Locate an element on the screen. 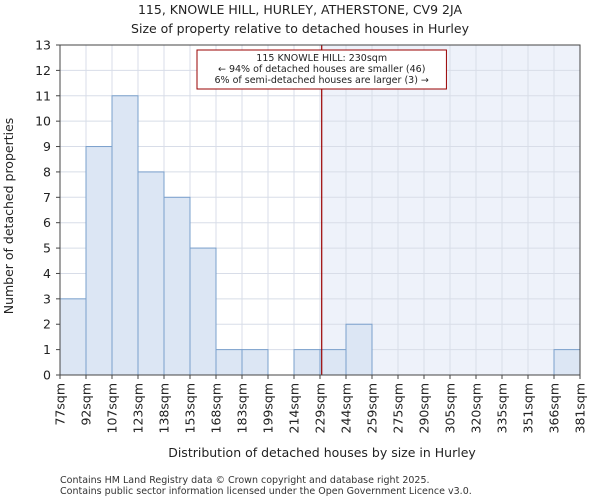  y-tick-label: 5 is located at coordinates (47, 248).